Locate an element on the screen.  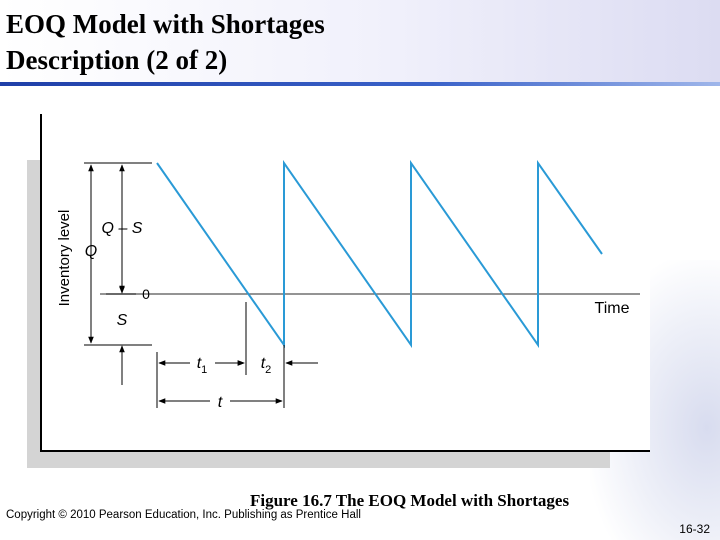
t2-label-subscript: 2 is located at coordinates (268, 370).